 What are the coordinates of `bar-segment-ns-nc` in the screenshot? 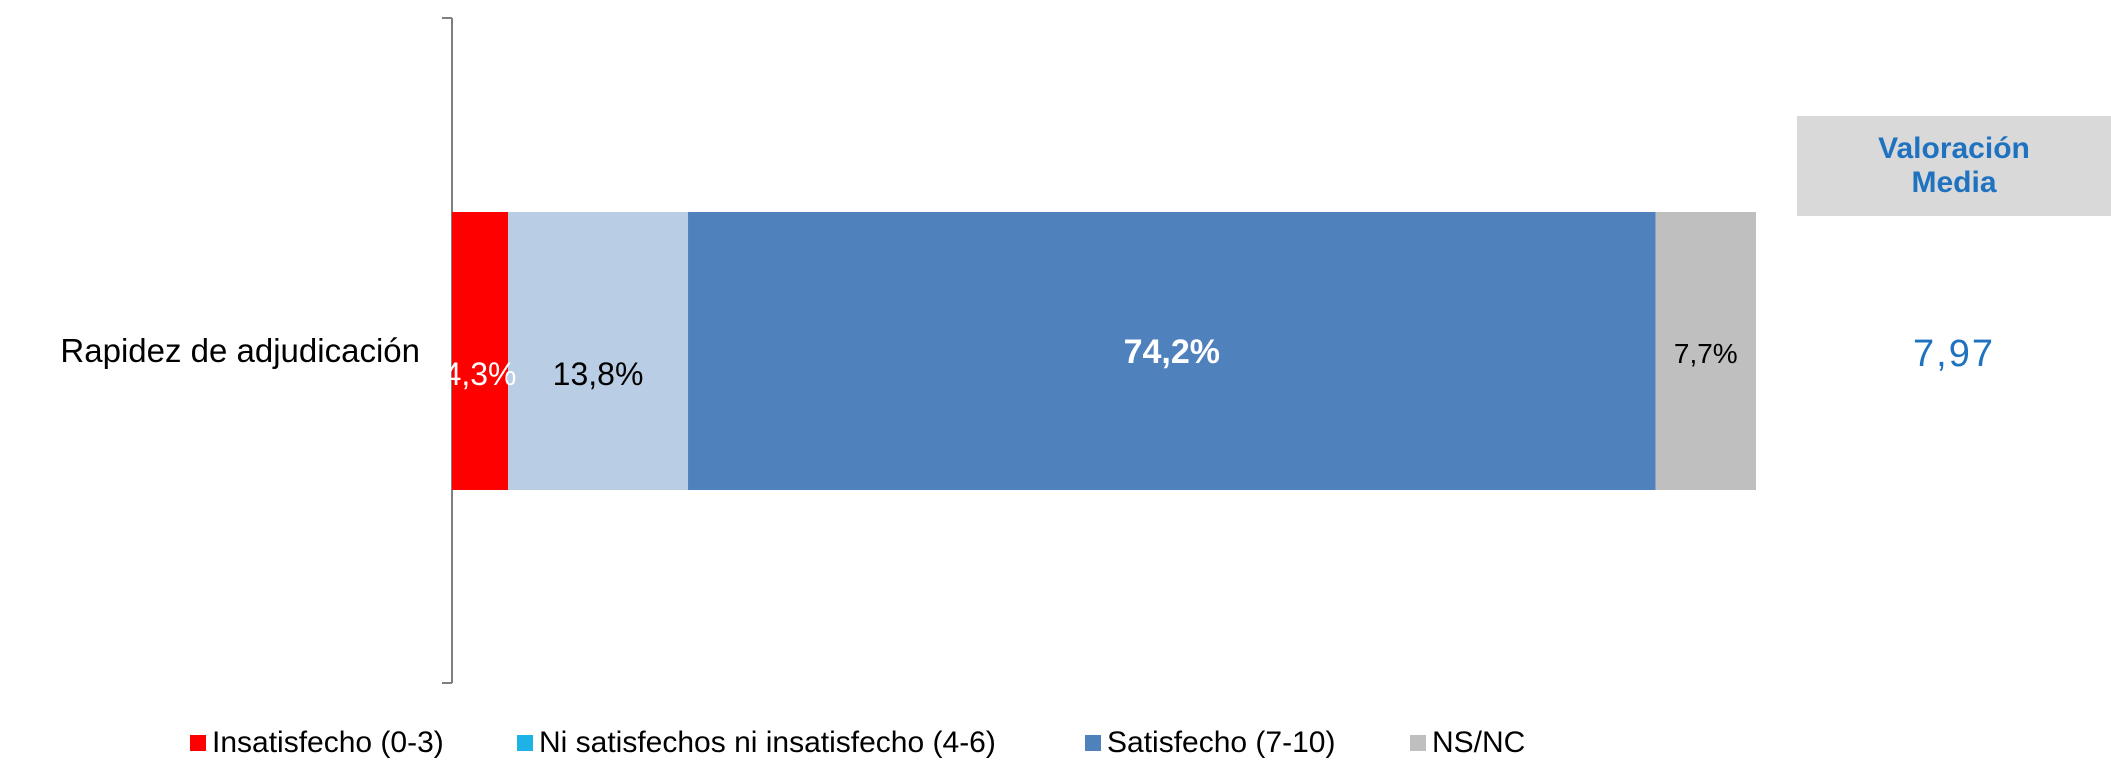 It's located at (1705, 351).